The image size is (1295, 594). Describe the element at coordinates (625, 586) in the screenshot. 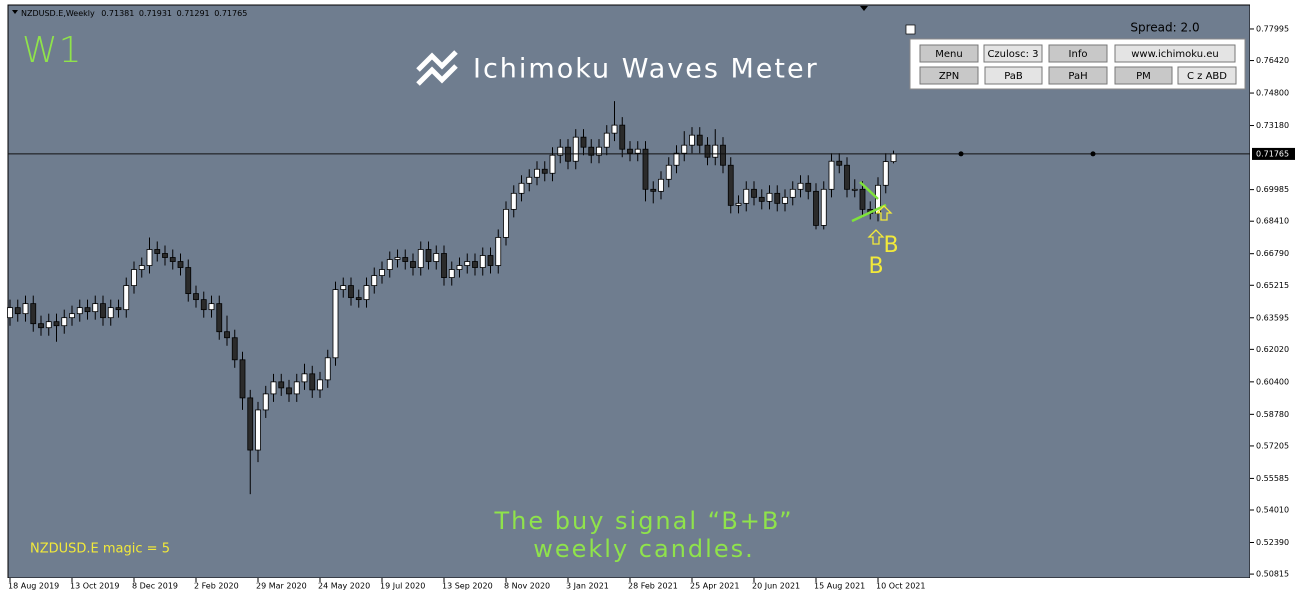

I see `time-axis` at that location.